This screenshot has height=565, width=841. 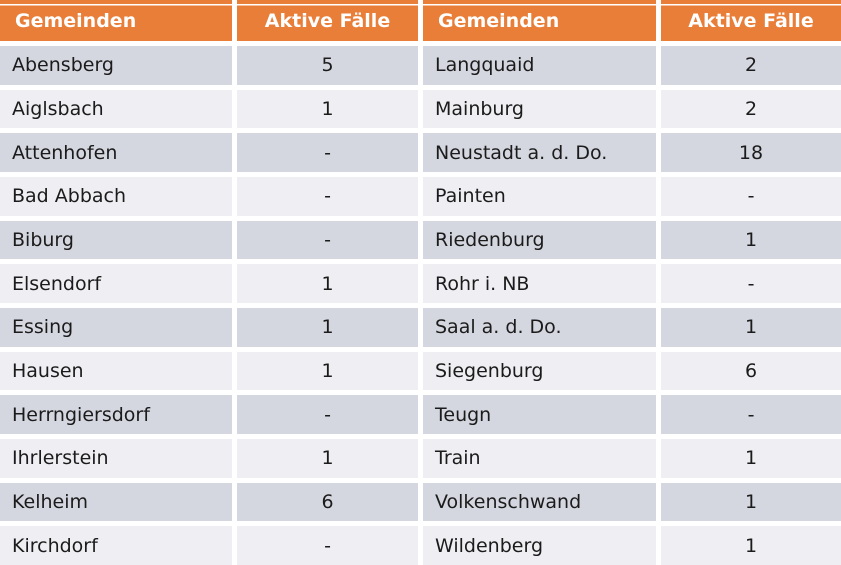 What do you see at coordinates (539, 414) in the screenshot?
I see `cell-gemeinde-name: Teugn` at bounding box center [539, 414].